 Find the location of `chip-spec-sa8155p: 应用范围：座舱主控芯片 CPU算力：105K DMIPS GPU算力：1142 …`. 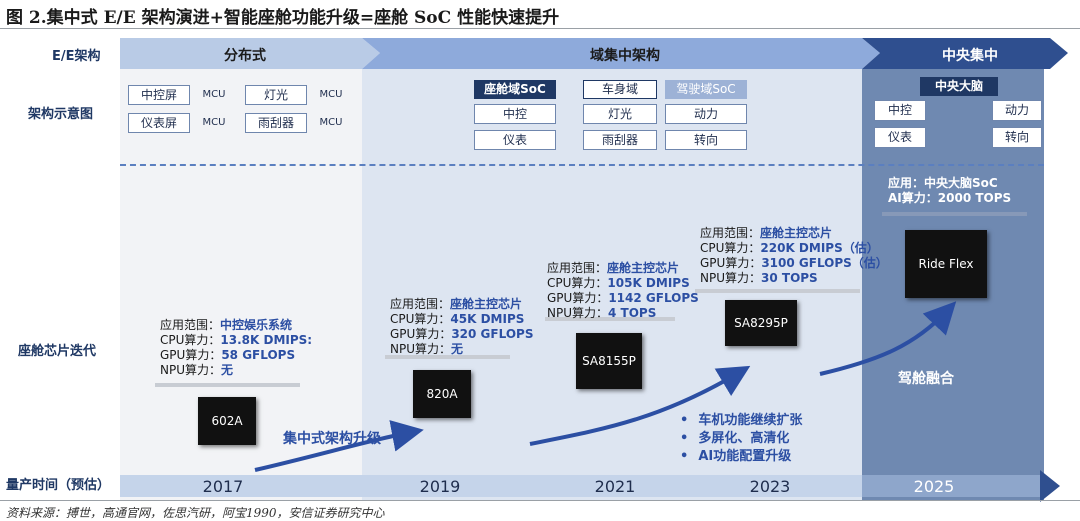

chip-spec-sa8155p: 应用范围：座舱主控芯片 CPU算力：105K DMIPS GPU算力：1142 … is located at coordinates (623, 290).